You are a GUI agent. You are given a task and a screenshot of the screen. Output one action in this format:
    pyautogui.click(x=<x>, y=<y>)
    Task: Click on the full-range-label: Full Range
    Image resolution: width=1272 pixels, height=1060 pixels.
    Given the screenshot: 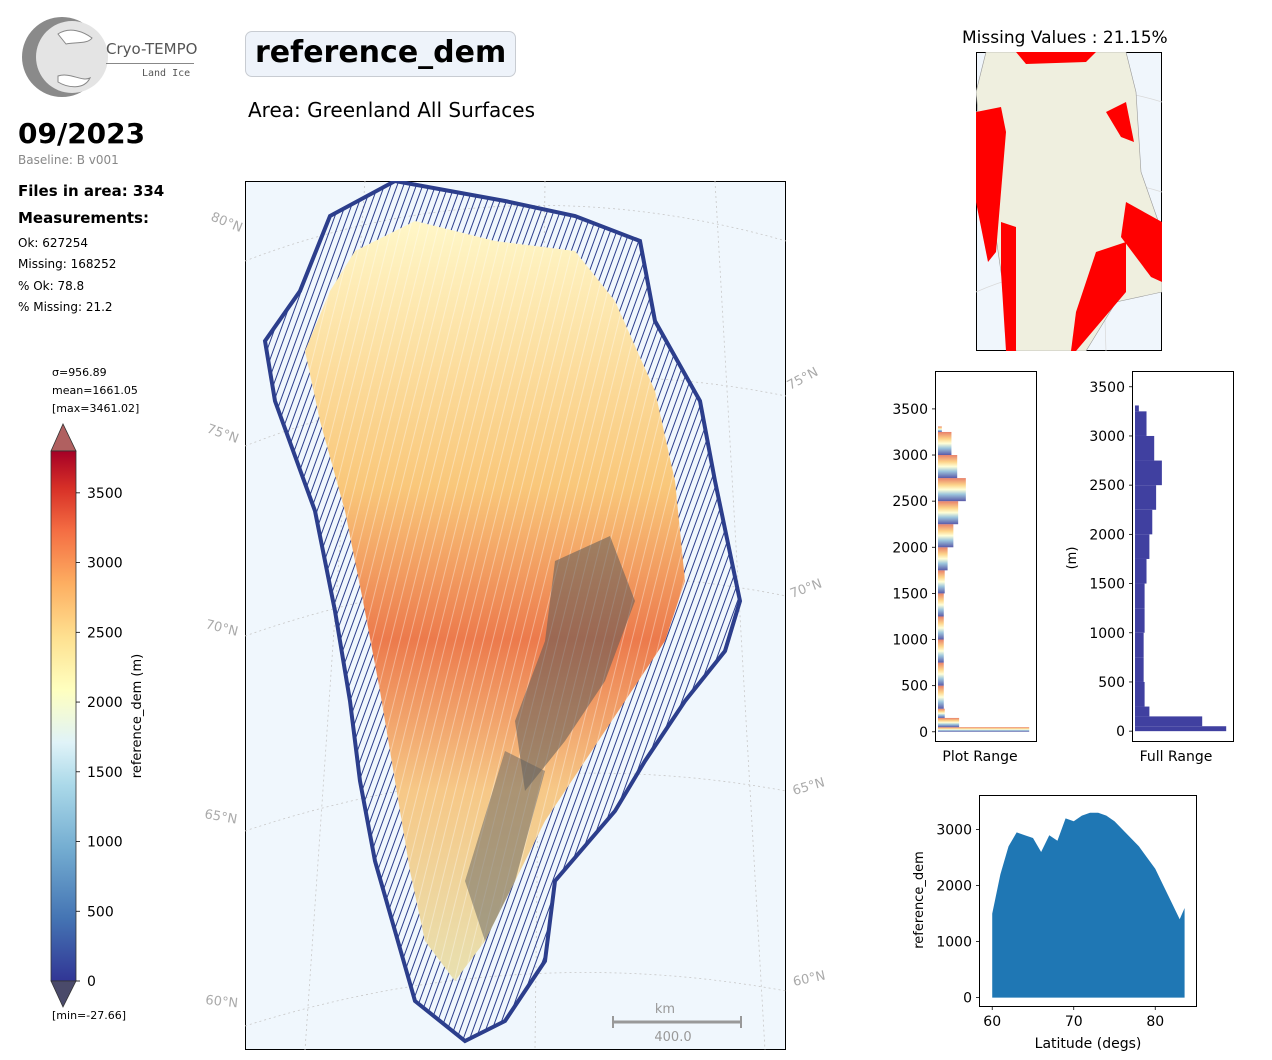 What is the action you would take?
    pyautogui.click(x=1176, y=757)
    